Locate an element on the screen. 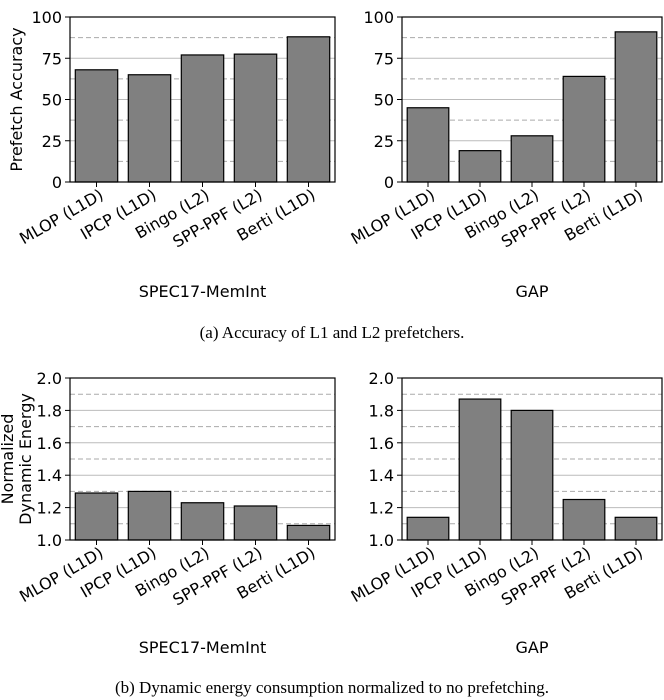  y-axis-label: Dynamic Energy is located at coordinates (25, 459).